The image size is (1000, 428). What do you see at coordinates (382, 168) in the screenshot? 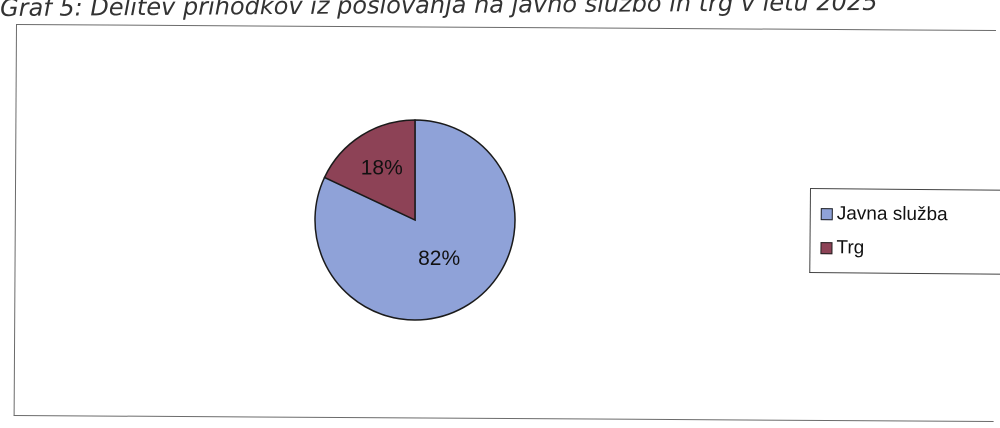
I see `pie-label-trg: 18%` at bounding box center [382, 168].